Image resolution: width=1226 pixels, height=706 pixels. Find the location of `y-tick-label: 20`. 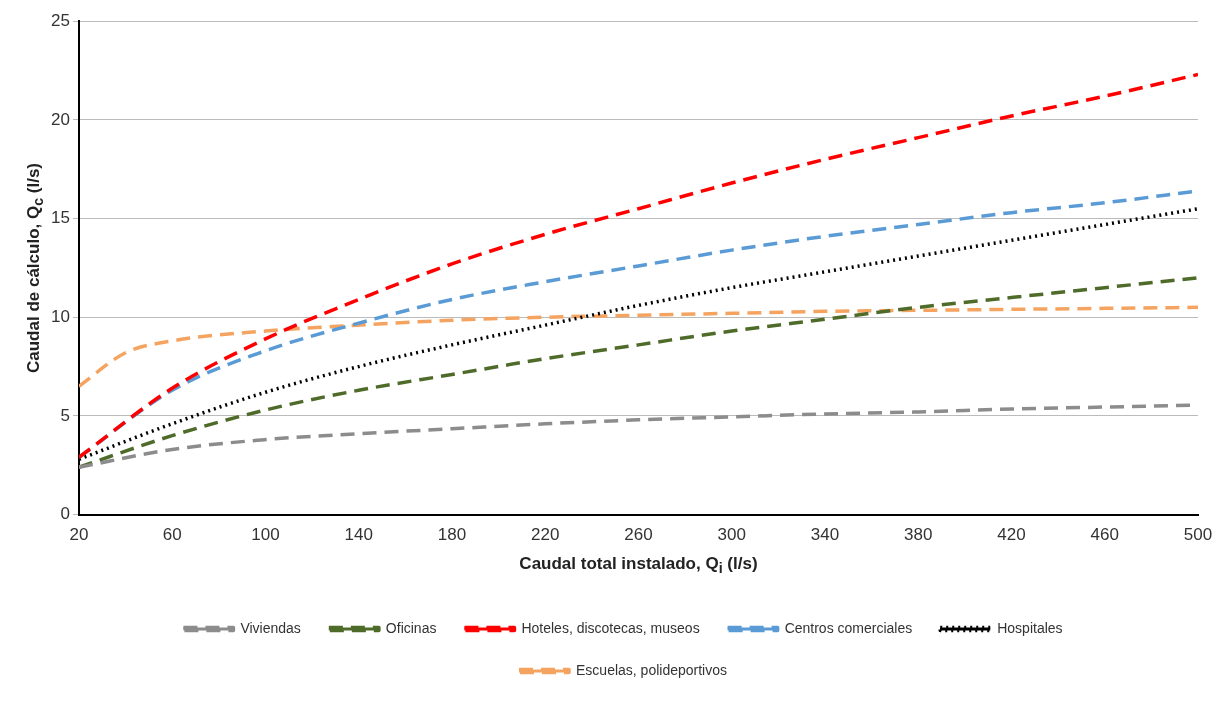

y-tick-label: 20 is located at coordinates (60, 119).